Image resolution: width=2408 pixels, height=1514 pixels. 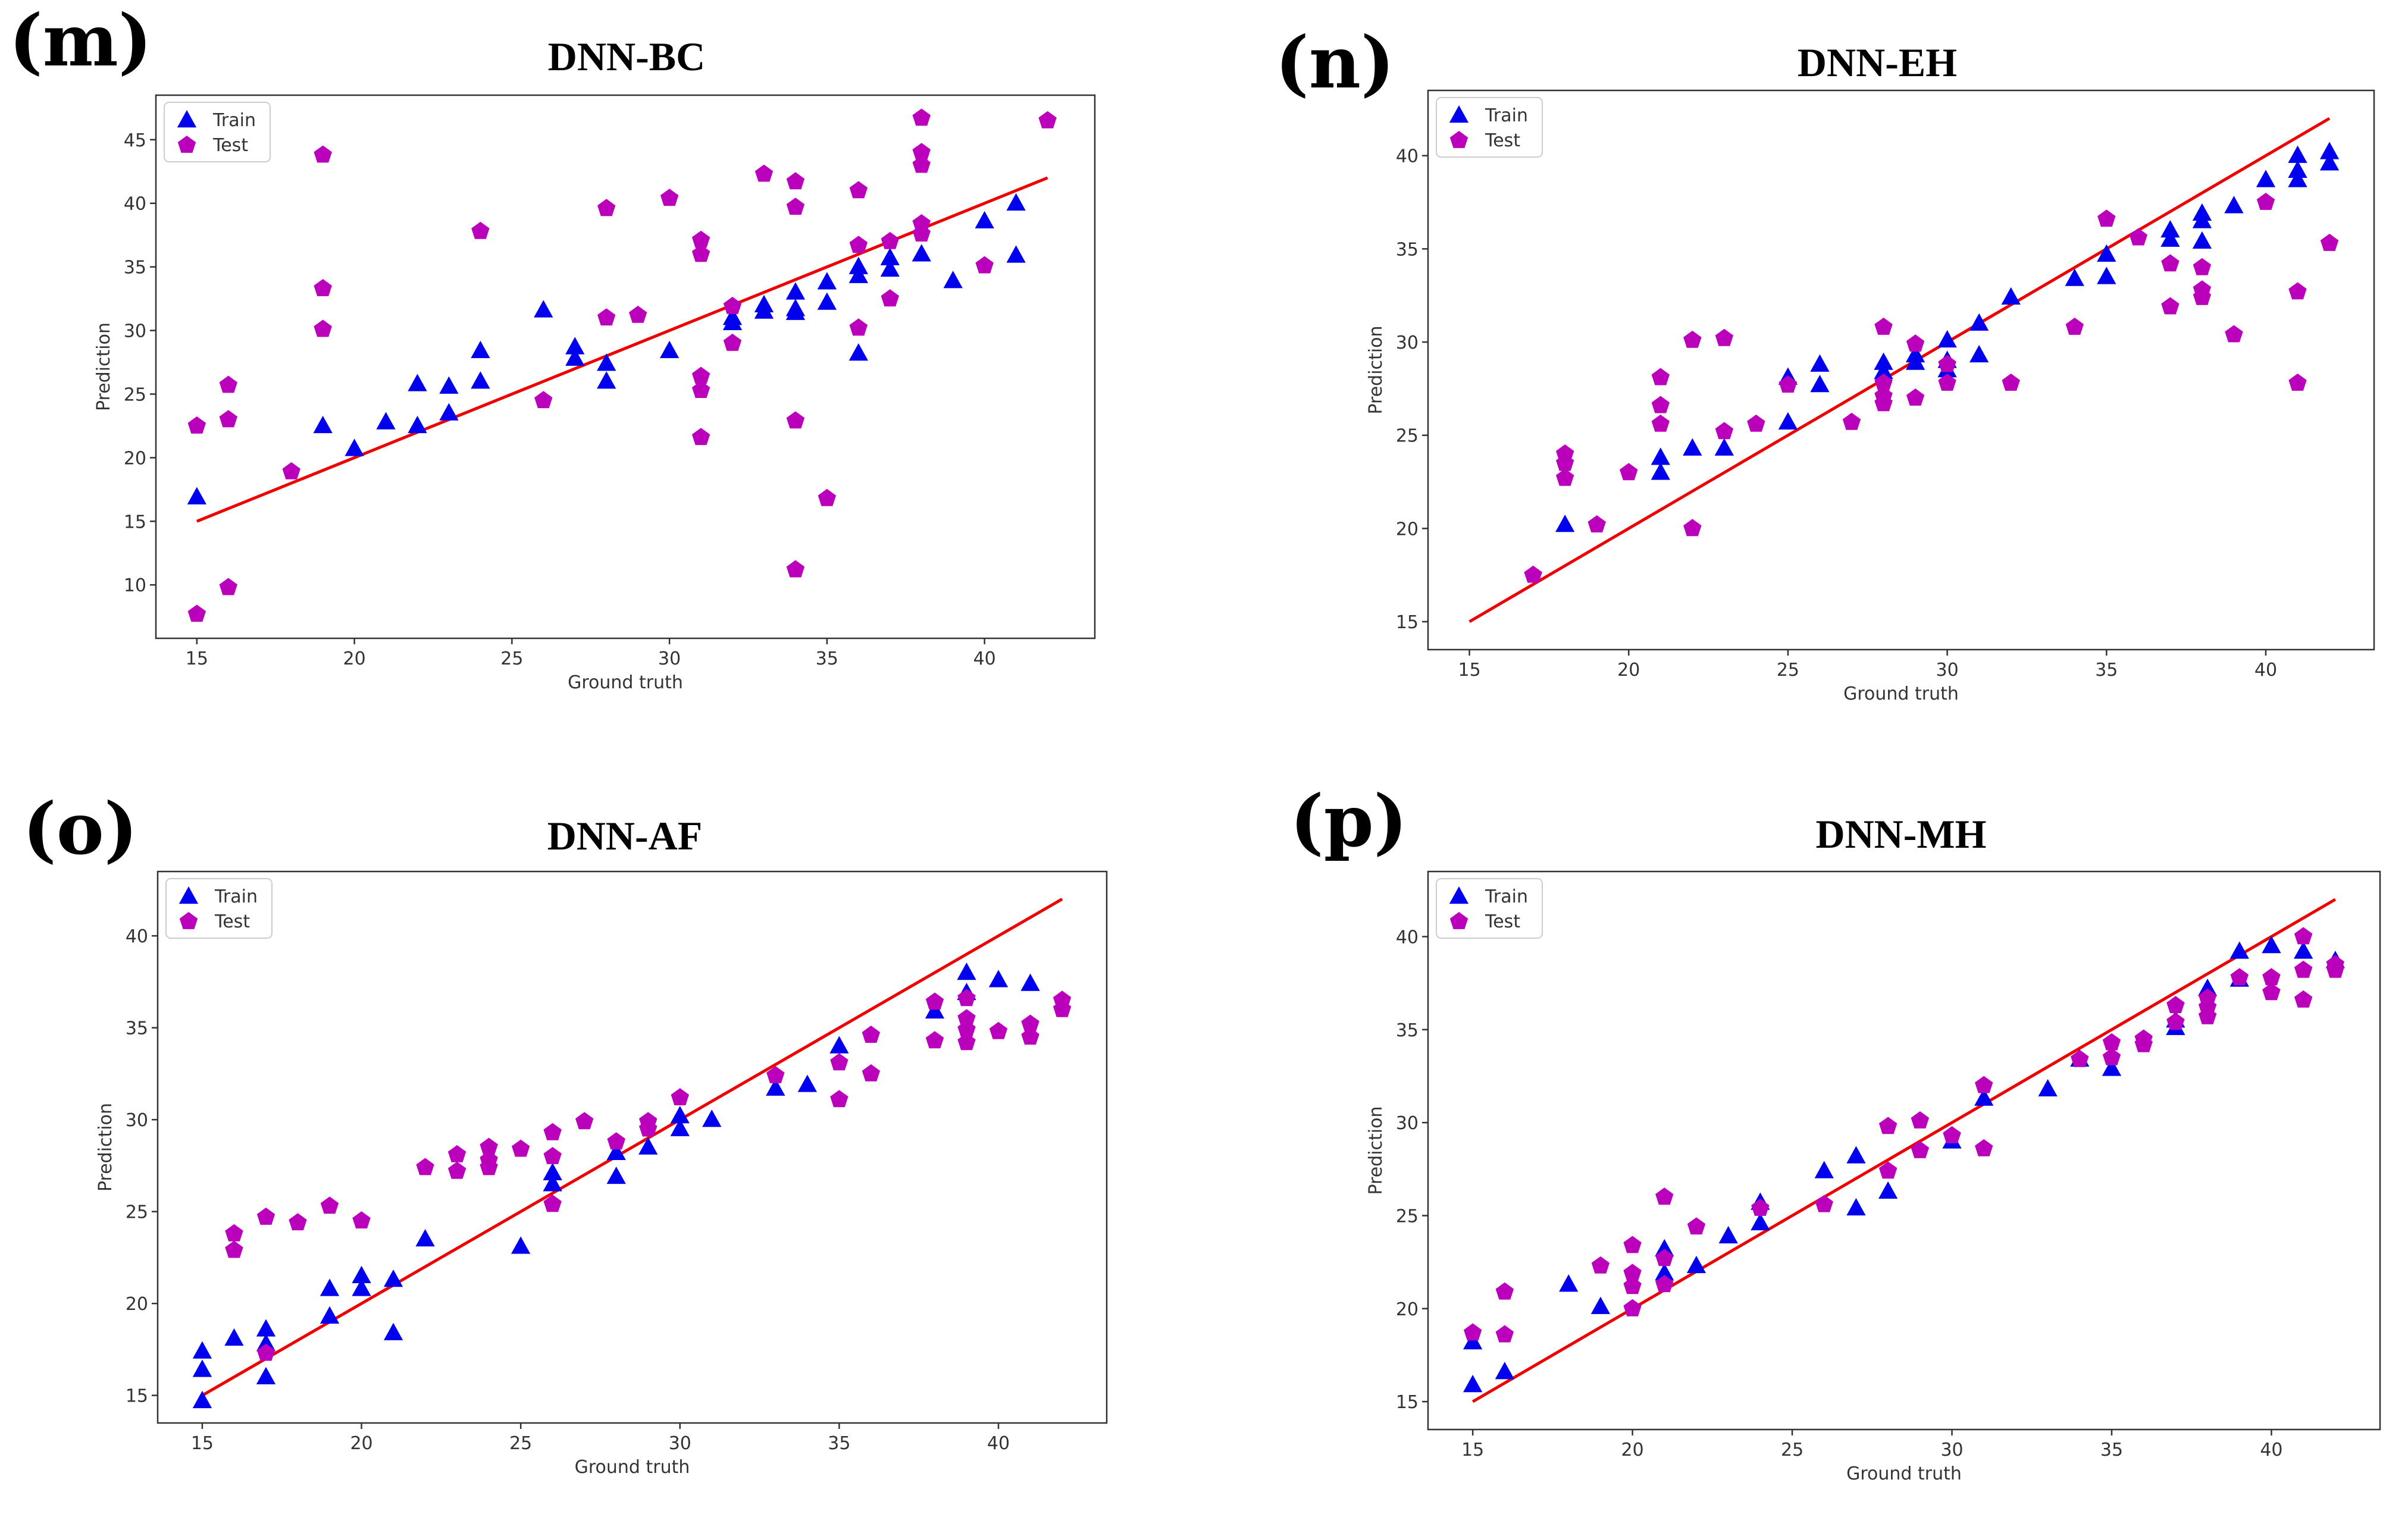 What do you see at coordinates (1489, 127) in the screenshot?
I see `legend: Train Test` at bounding box center [1489, 127].